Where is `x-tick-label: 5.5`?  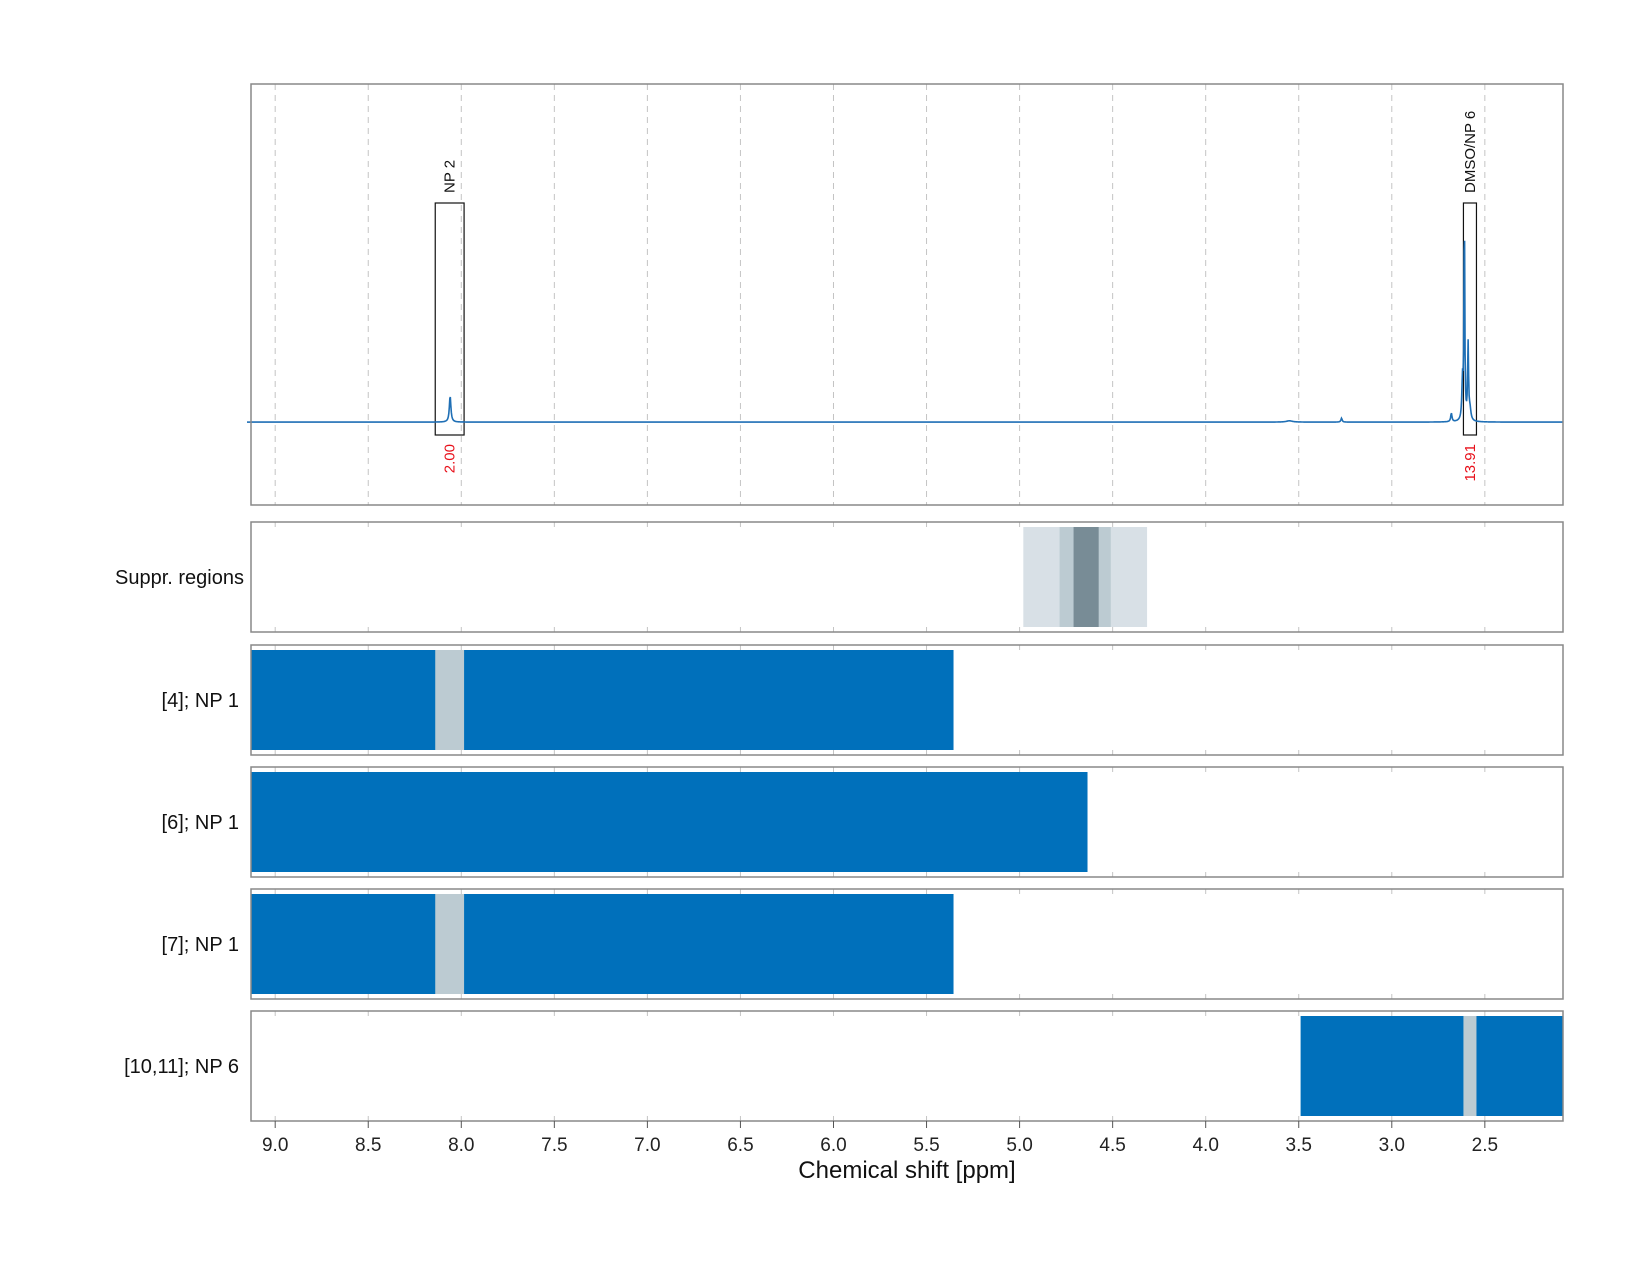 x-tick-label: 5.5 is located at coordinates (926, 1145).